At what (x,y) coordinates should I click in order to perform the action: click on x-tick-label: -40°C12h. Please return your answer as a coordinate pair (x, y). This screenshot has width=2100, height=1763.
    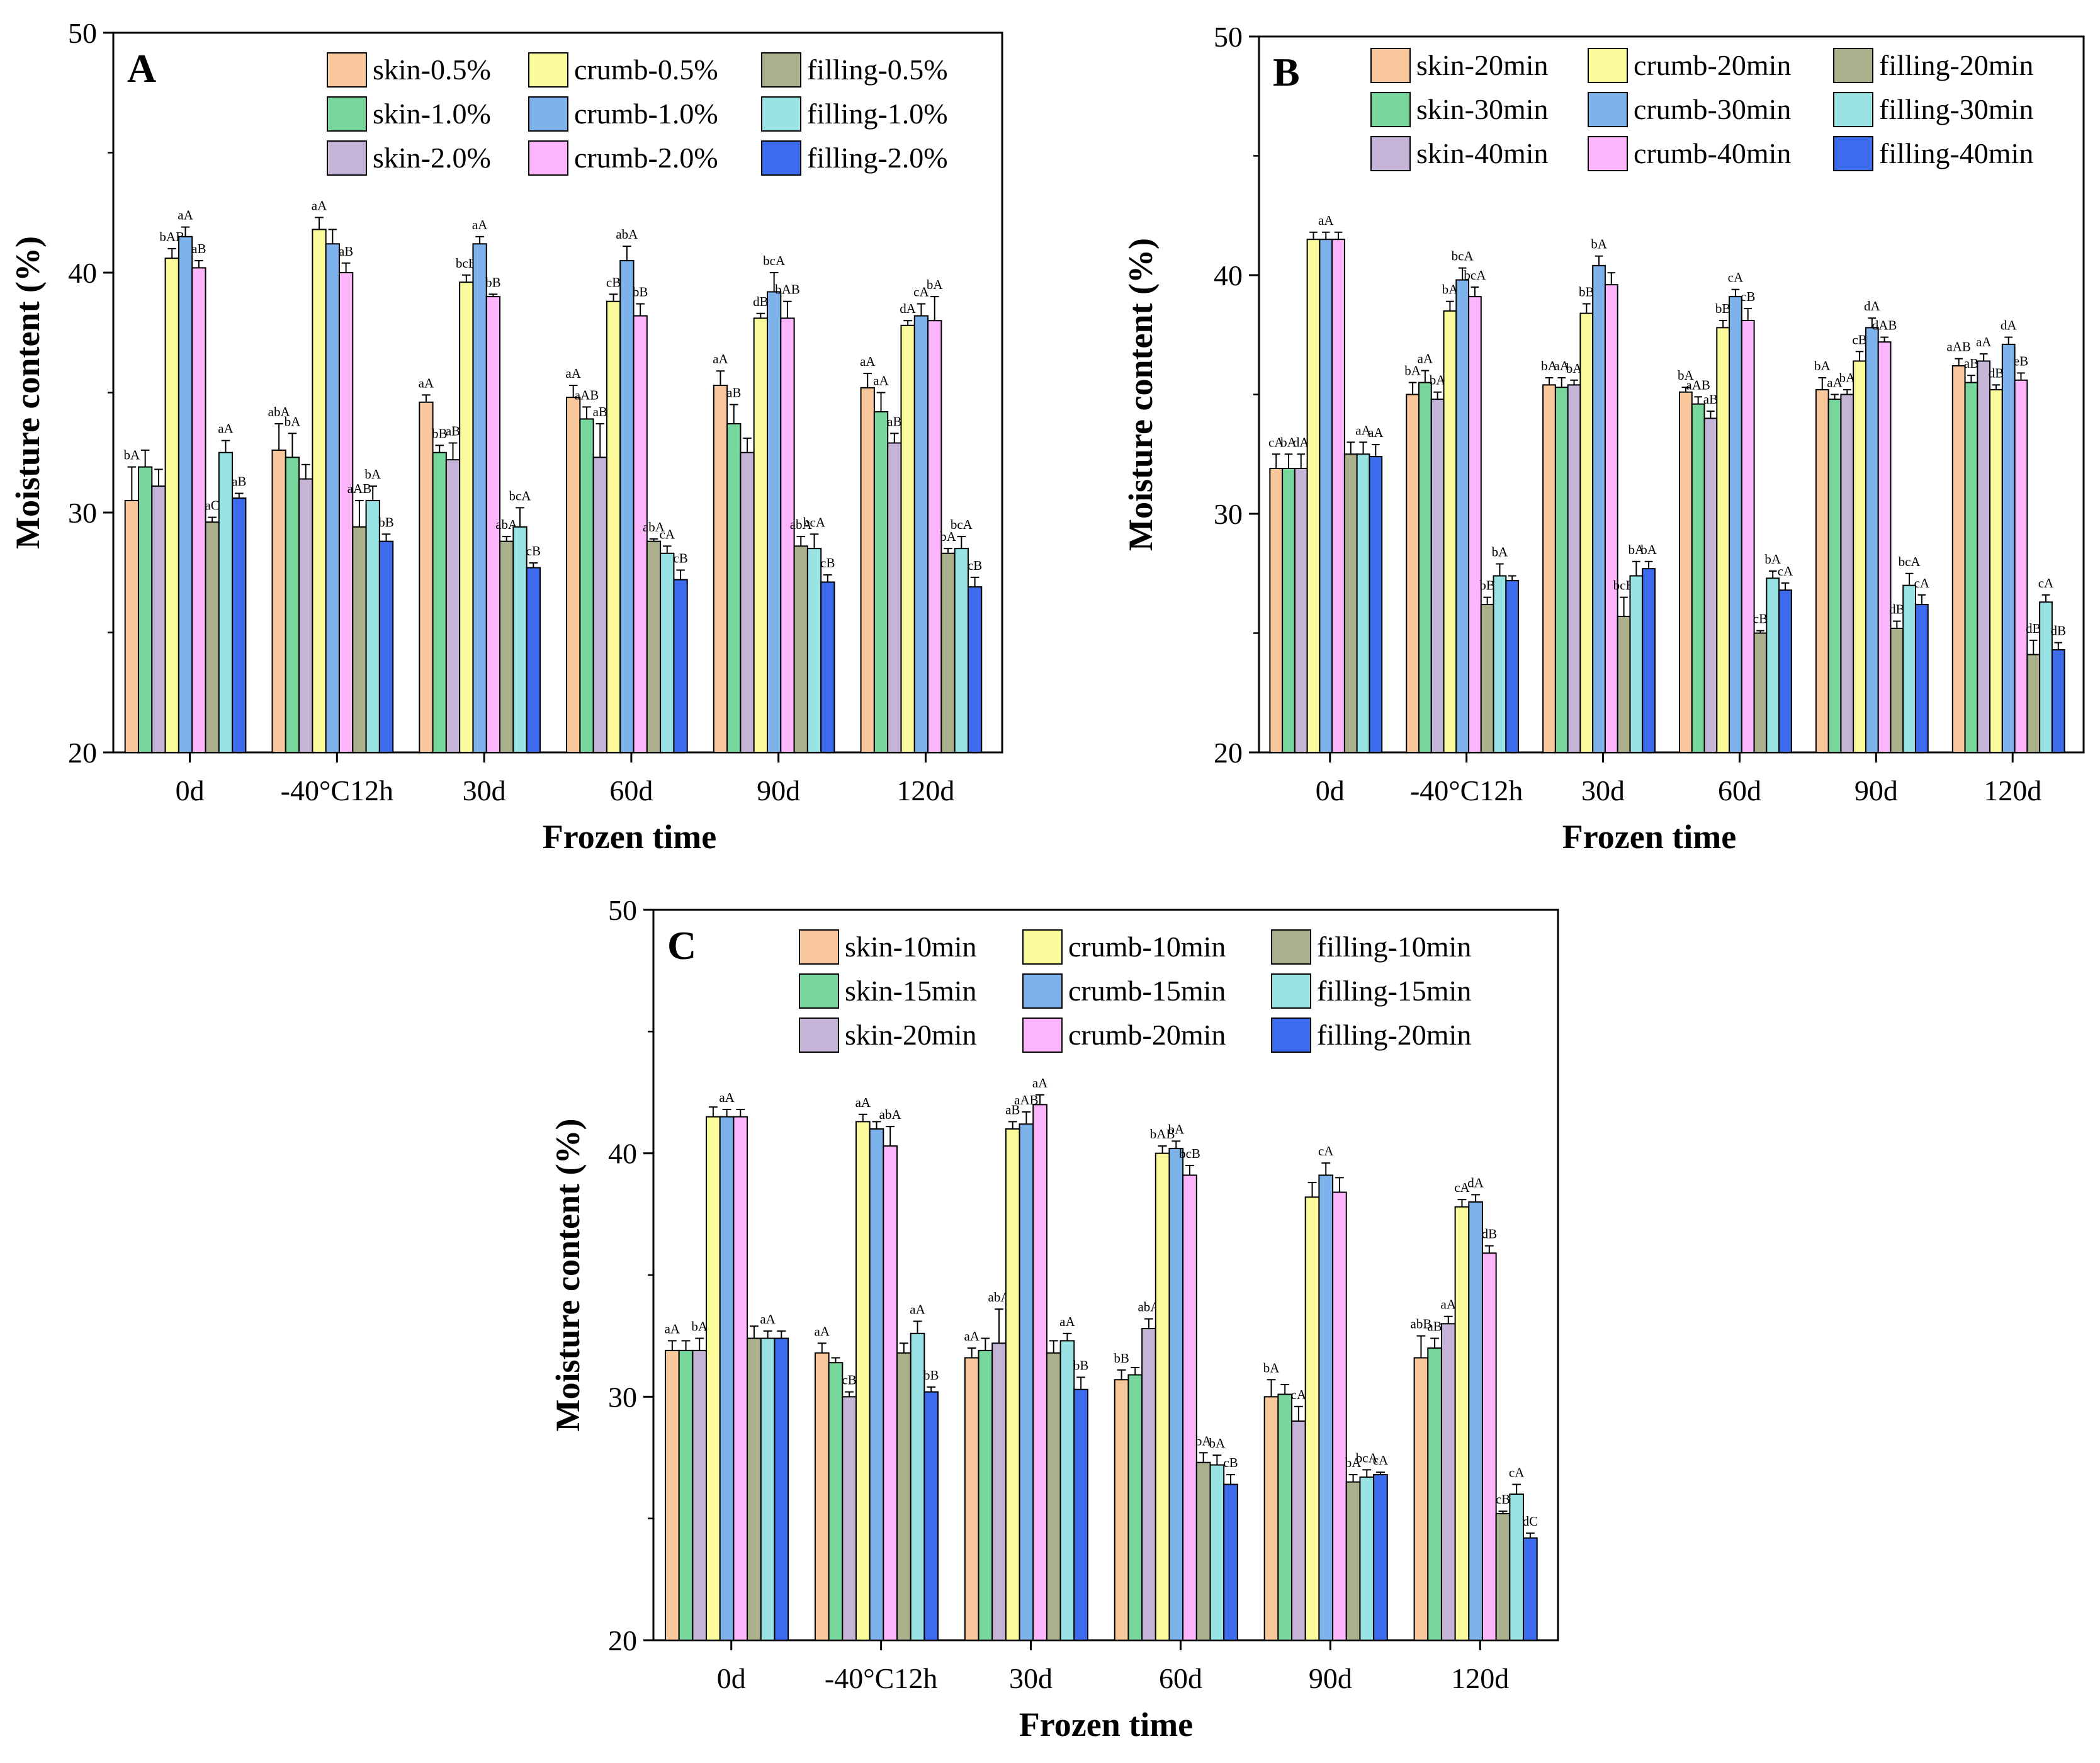
    Looking at the image, I should click on (337, 791).